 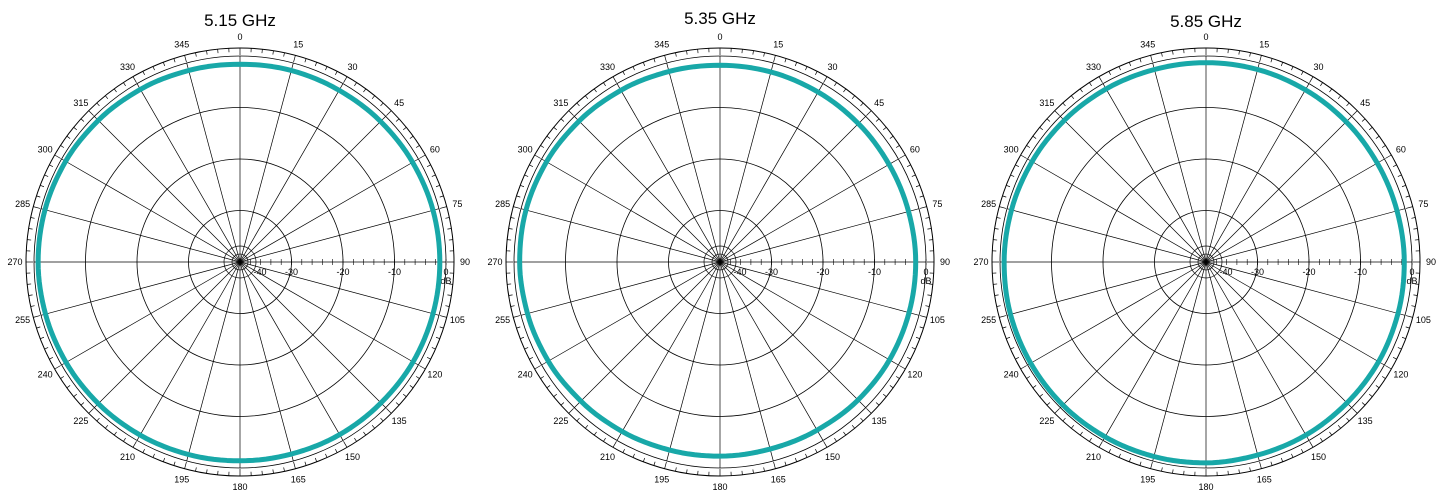 I want to click on angle-label-315: 315, so click(x=80, y=103).